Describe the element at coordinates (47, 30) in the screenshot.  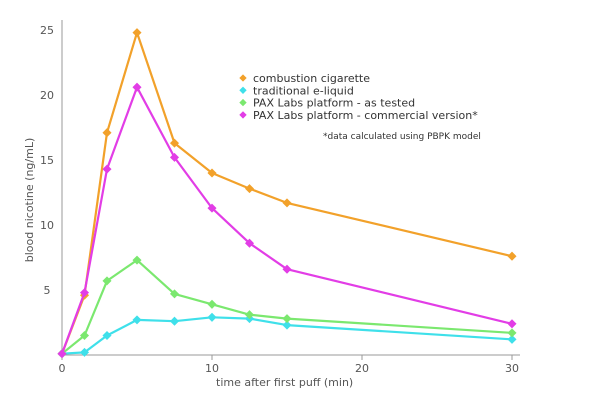
I see `y-tick-label: 25` at that location.